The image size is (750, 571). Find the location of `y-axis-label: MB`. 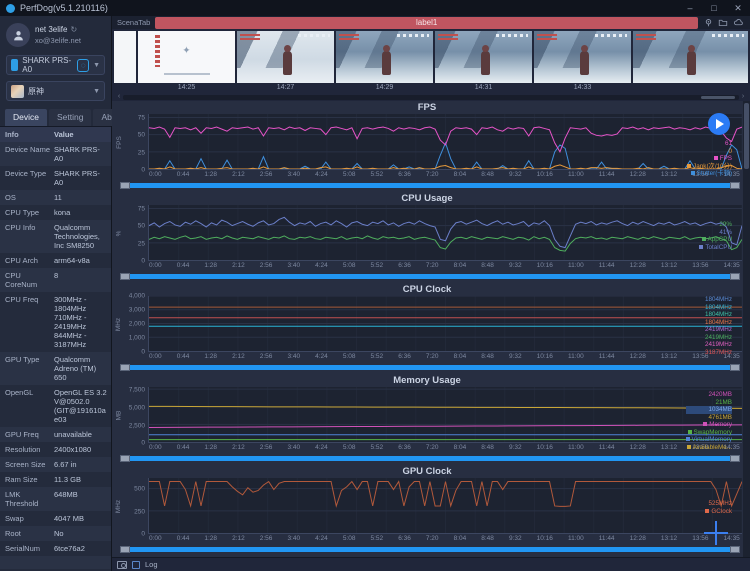

y-axis-label: MB is located at coordinates (119, 415).